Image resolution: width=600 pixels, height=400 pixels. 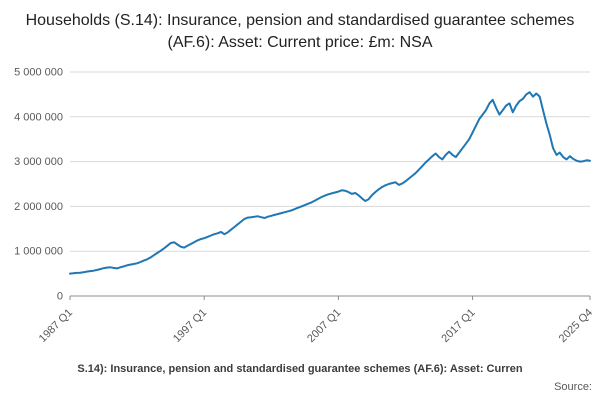 I want to click on y-tick-label: 1 000 000, so click(x=38, y=252).